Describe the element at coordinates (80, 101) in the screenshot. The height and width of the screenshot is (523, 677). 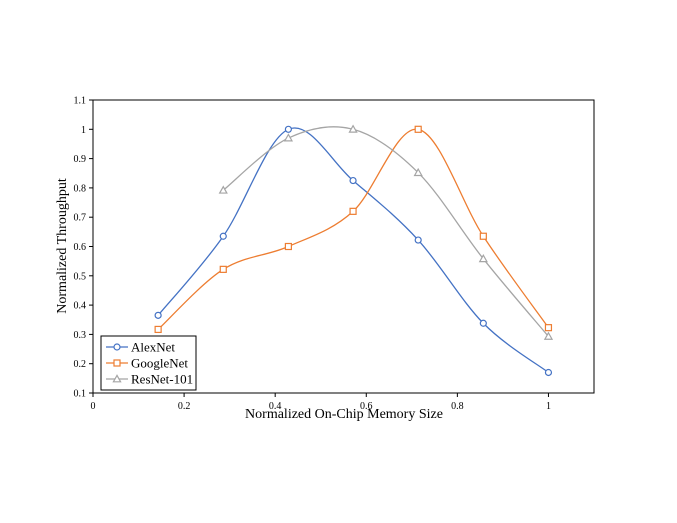
I see `y-tick-label: 1.1` at that location.